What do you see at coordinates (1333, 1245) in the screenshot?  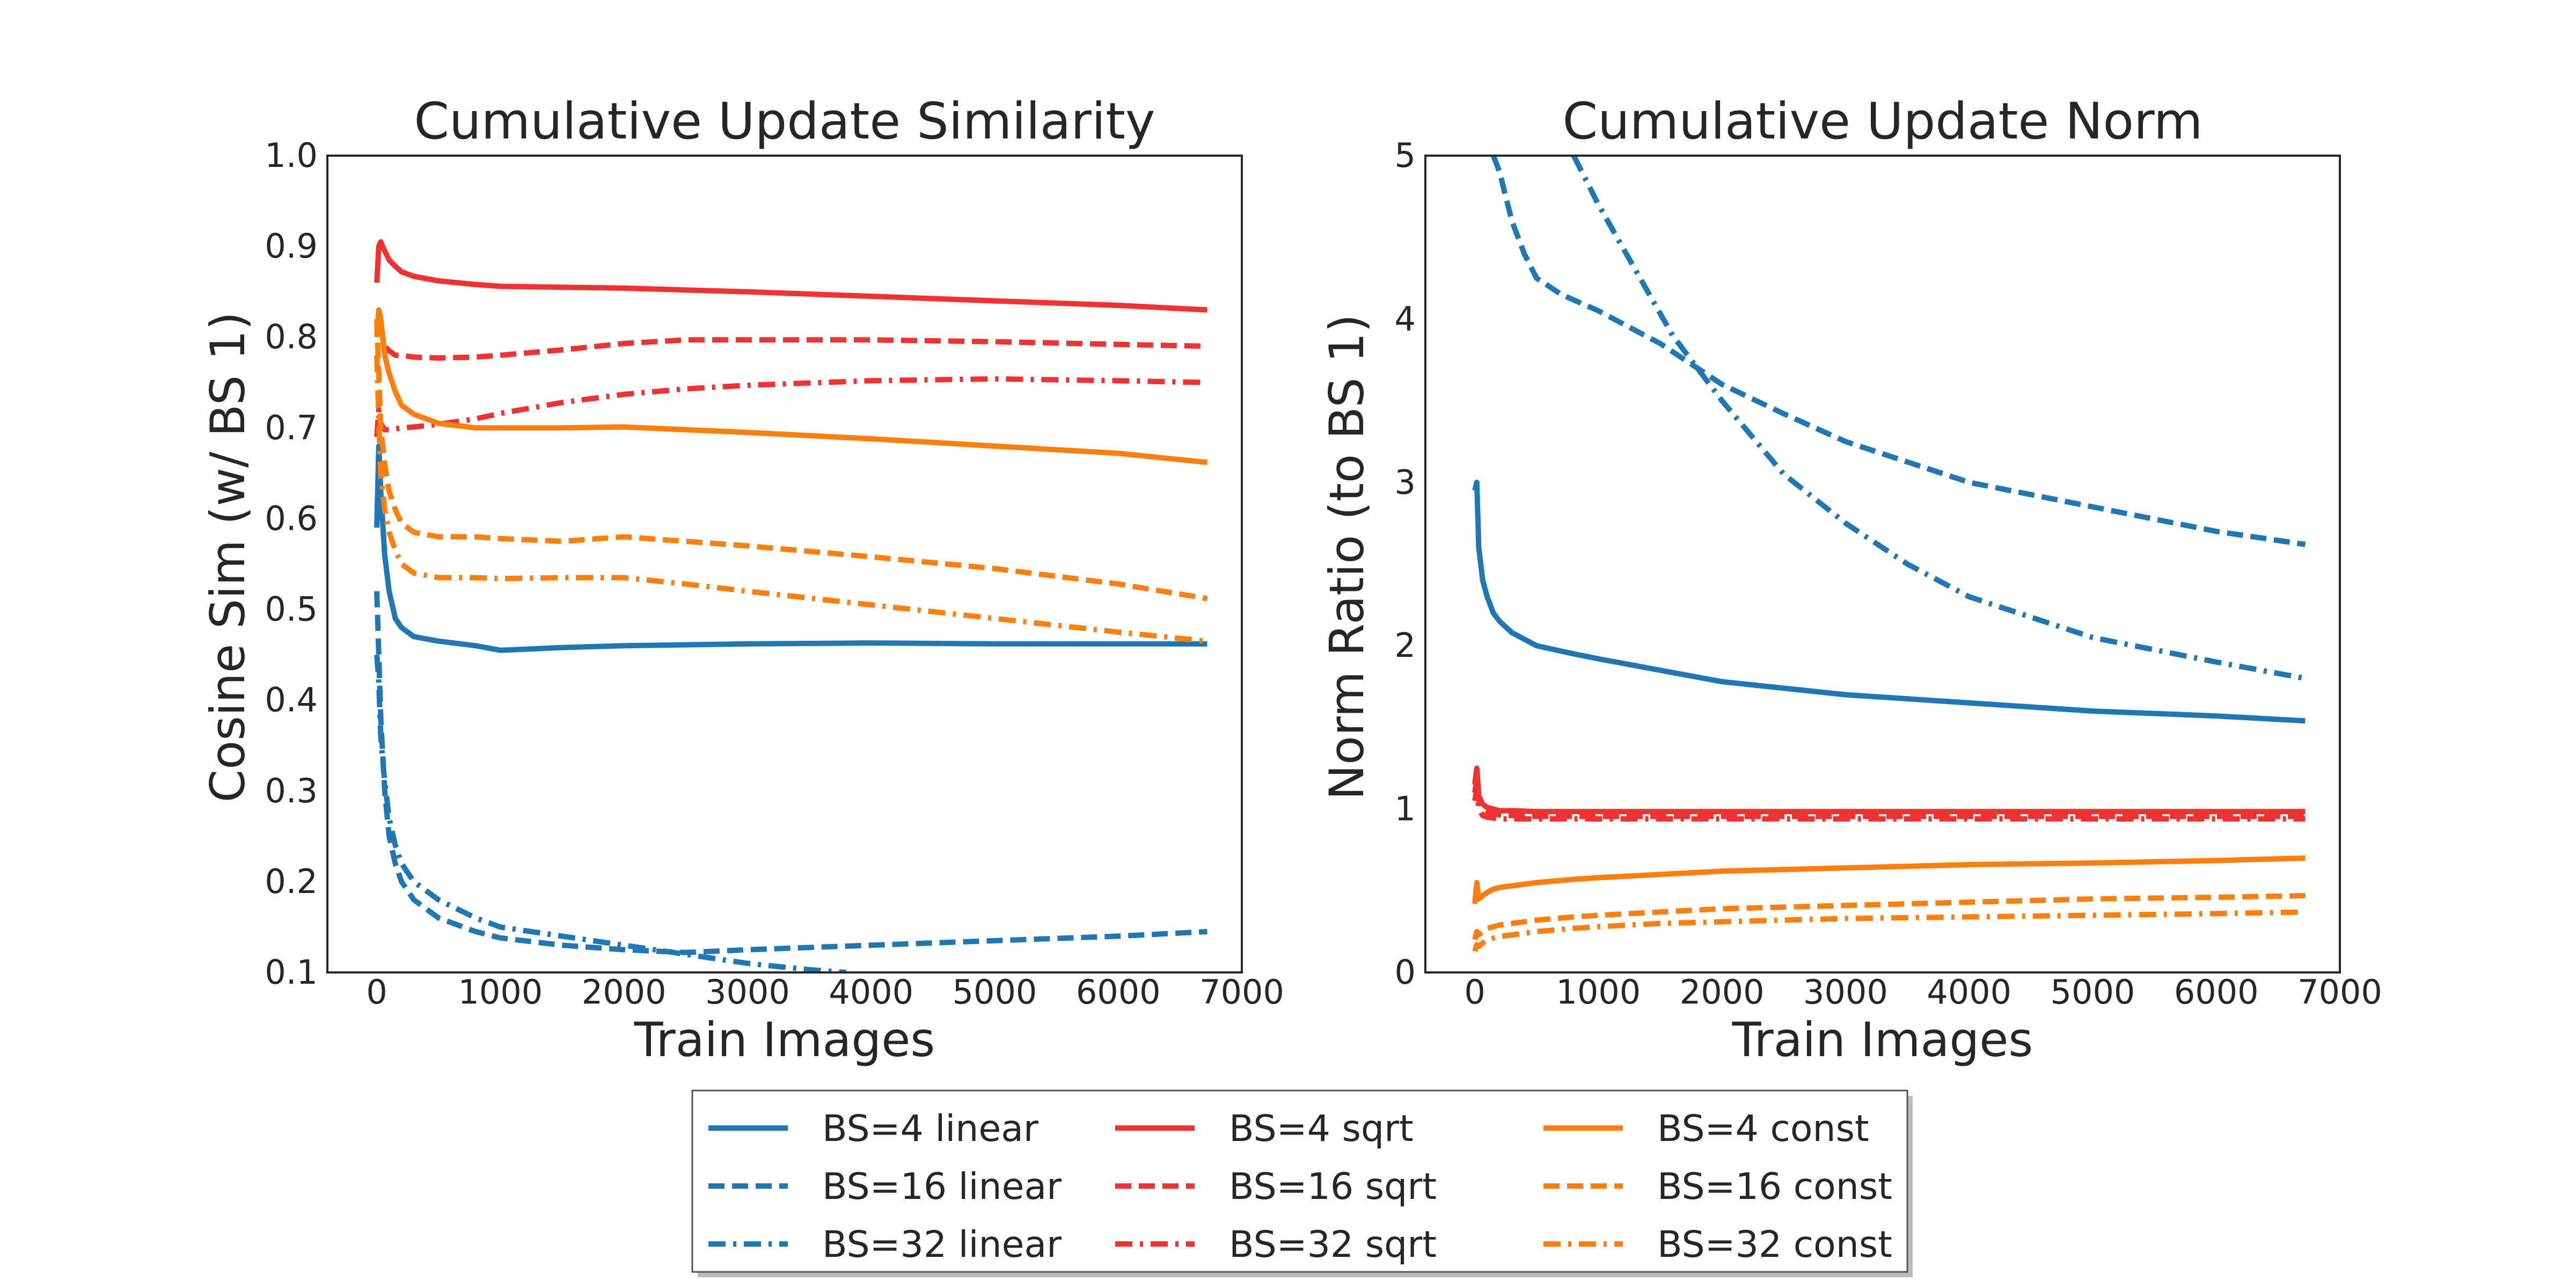 I see `legend-label-bs-32-sqrt: BS=32 sqrt` at bounding box center [1333, 1245].